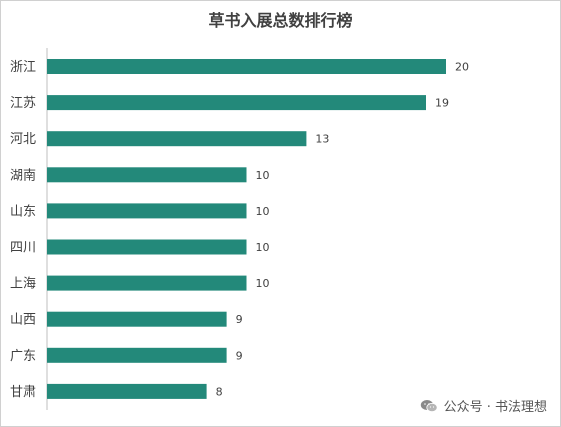 The height and width of the screenshot is (427, 561). Describe the element at coordinates (239, 355) in the screenshot. I see `data-label-8: 9` at that location.